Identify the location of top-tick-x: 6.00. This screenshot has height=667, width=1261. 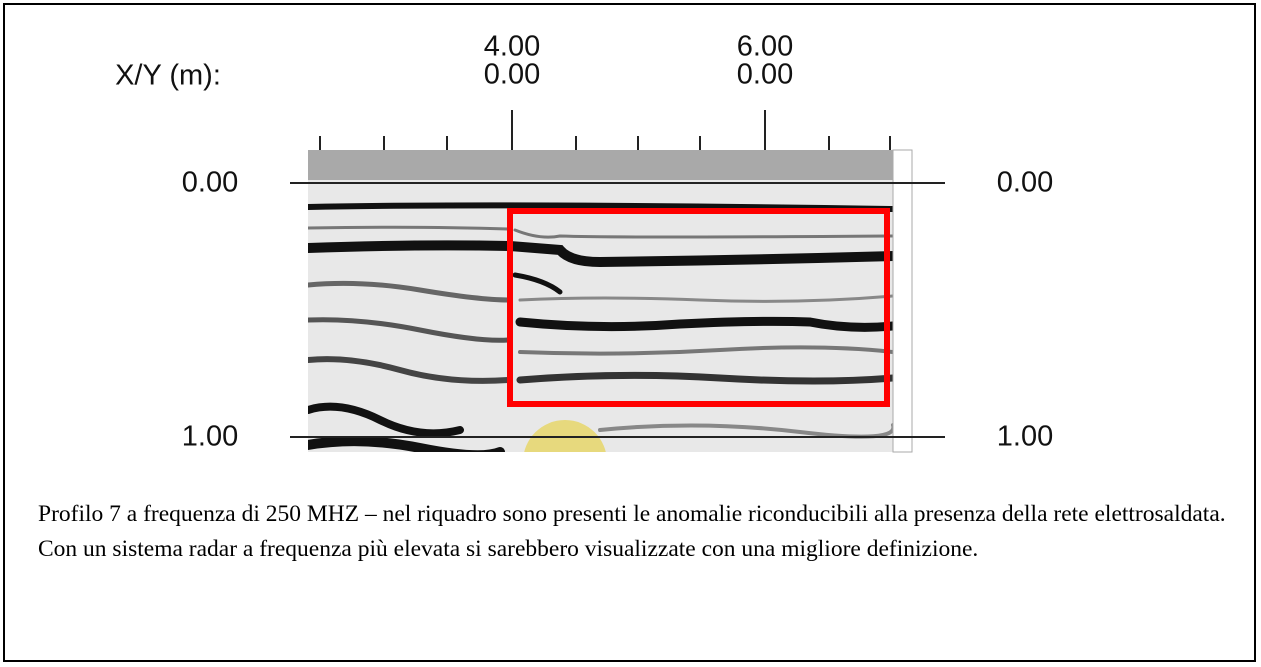
(765, 47).